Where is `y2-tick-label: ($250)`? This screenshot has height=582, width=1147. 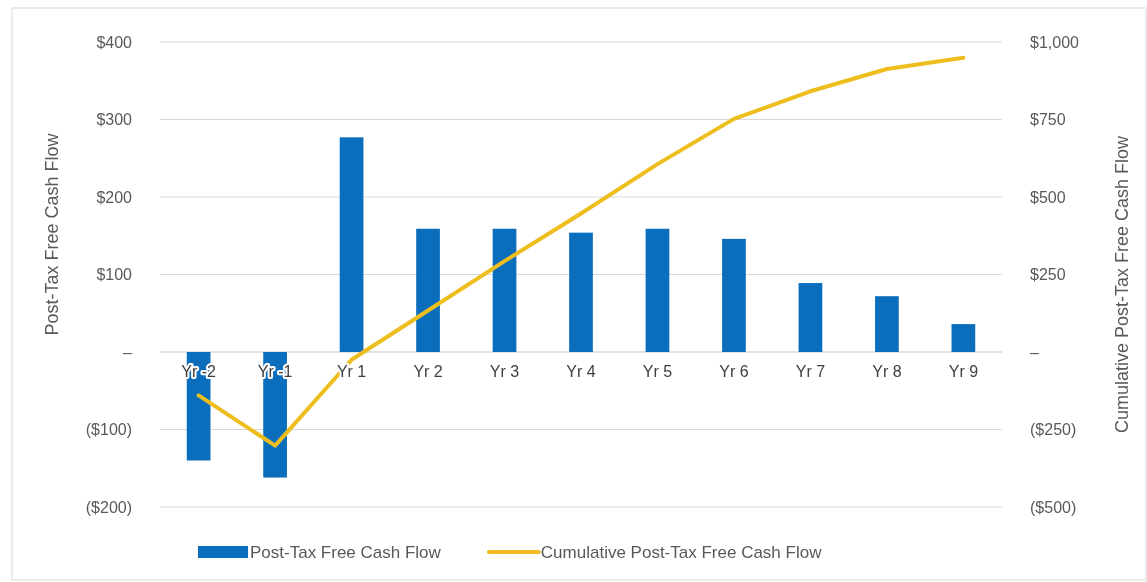 y2-tick-label: ($250) is located at coordinates (1053, 430).